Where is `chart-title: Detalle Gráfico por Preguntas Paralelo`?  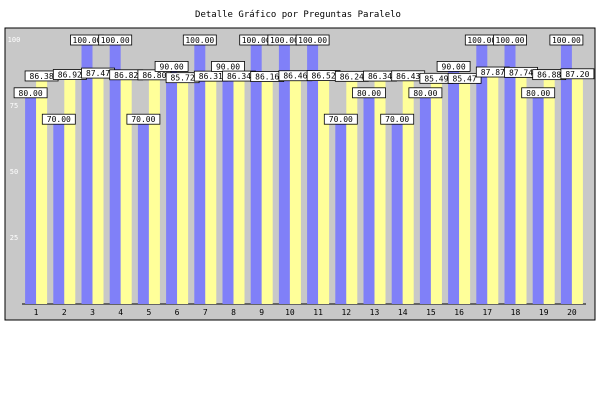 chart-title: Detalle Gráfico por Preguntas Paralelo is located at coordinates (298, 15).